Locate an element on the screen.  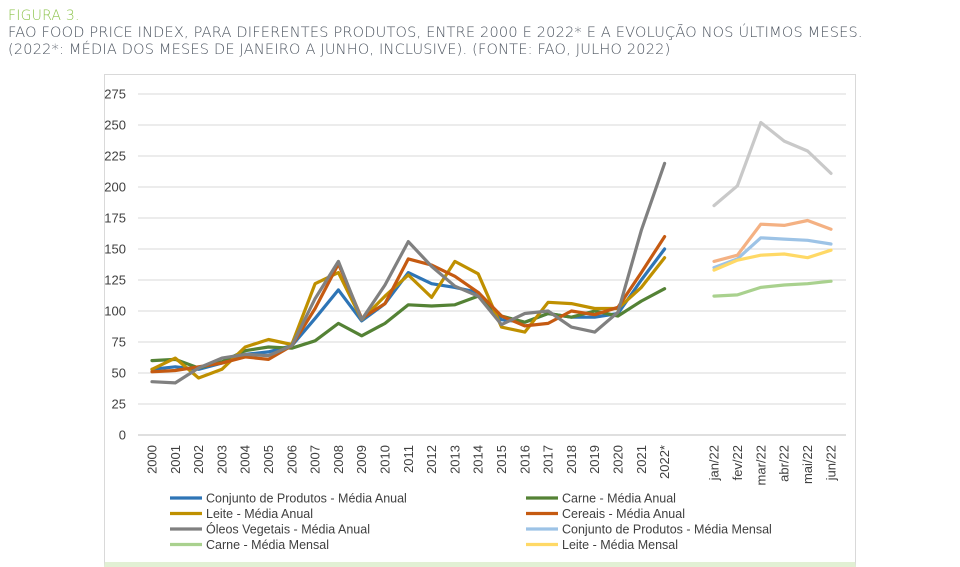
x-tick-label: 2000 is located at coordinates (152, 459).